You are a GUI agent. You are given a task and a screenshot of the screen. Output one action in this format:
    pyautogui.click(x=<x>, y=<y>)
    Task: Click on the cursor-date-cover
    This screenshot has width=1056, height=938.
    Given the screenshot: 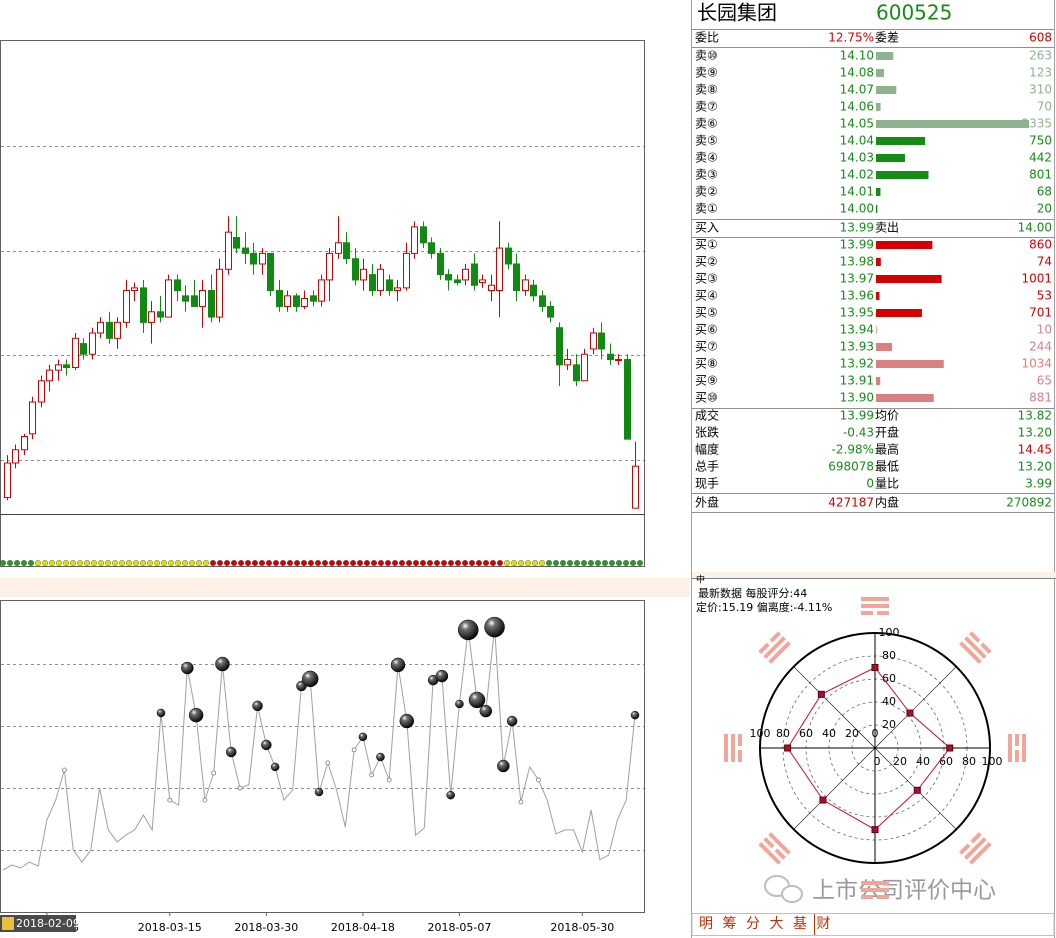 What is the action you would take?
    pyautogui.click(x=38, y=923)
    